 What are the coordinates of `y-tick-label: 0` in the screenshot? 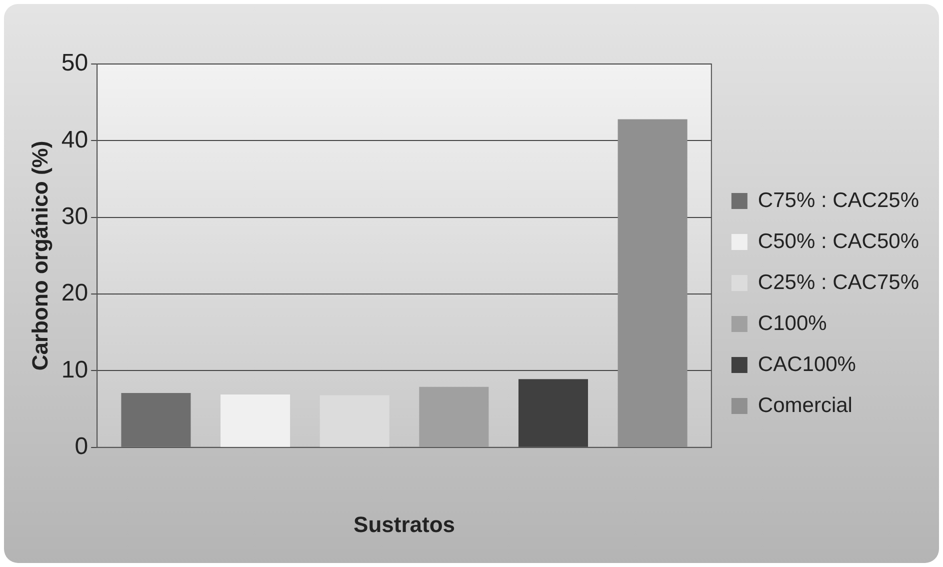 It's located at (81, 446).